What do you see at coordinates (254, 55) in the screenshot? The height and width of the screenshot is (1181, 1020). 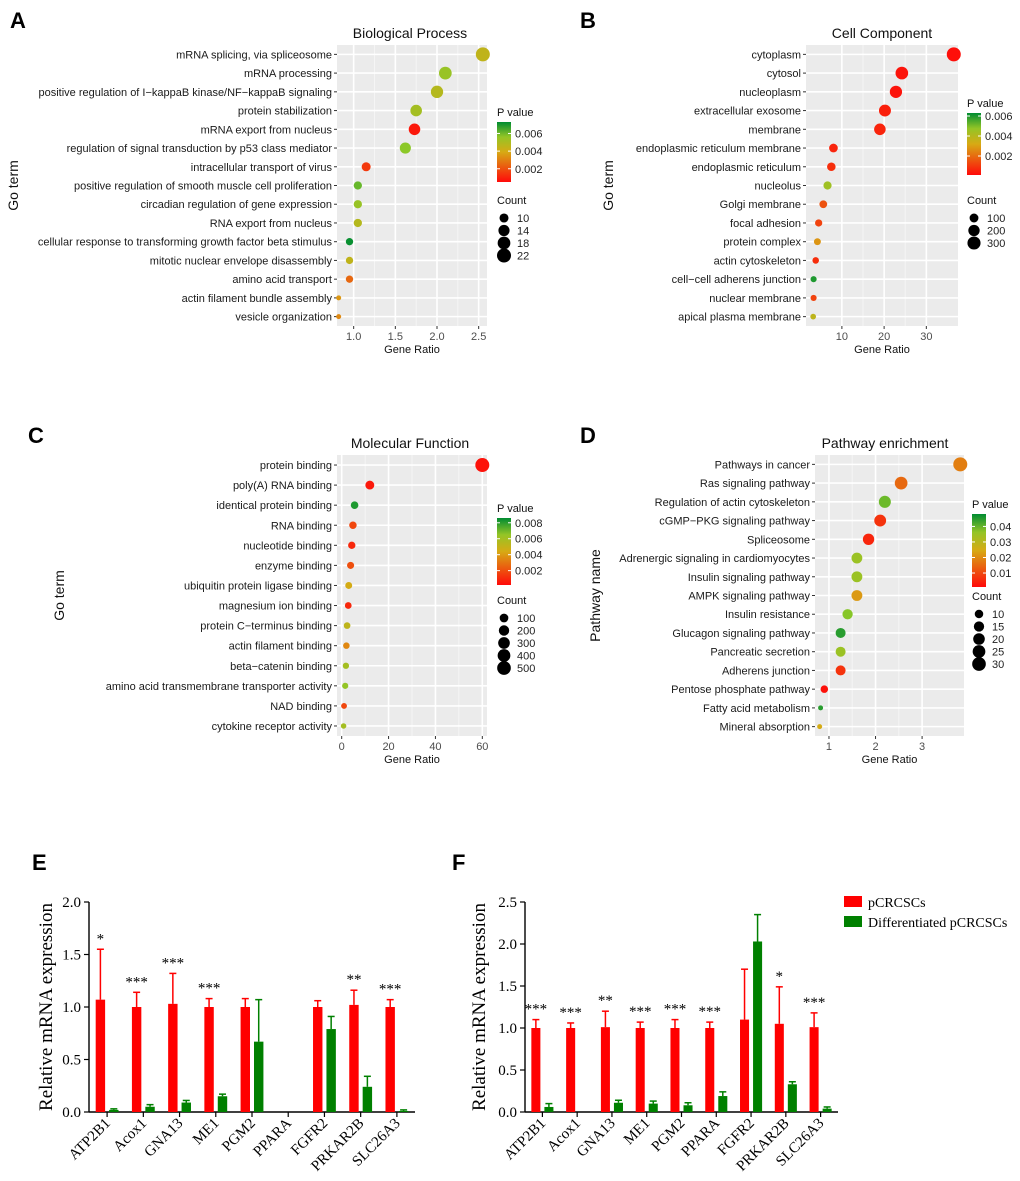 I see `term-label: mRNA splicing, via spliceosome` at bounding box center [254, 55].